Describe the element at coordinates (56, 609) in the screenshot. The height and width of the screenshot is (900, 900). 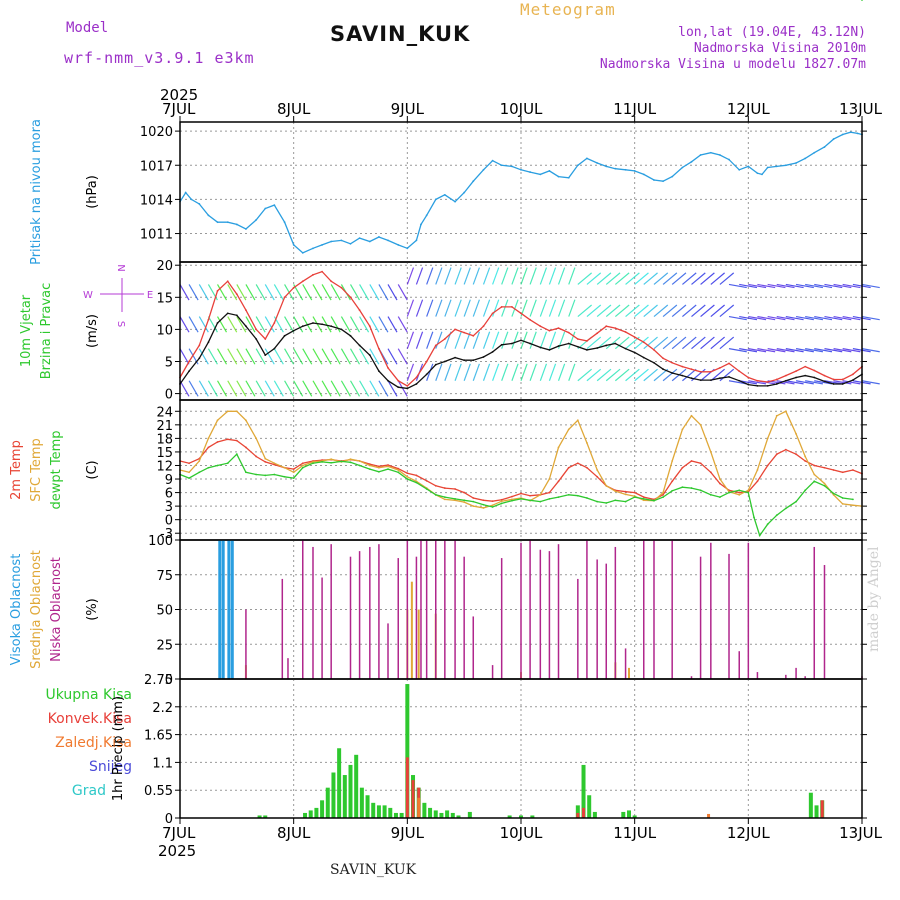
I see `panel-label-line: Niska Oblacnost` at that location.